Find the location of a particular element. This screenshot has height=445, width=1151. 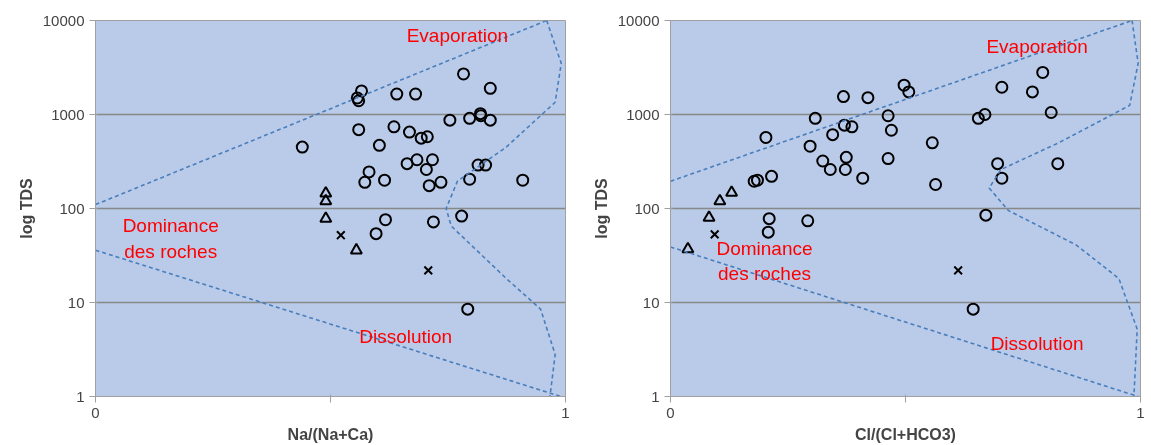

x-axis-title: Cl/(Cl+HCO3) is located at coordinates (905, 434).